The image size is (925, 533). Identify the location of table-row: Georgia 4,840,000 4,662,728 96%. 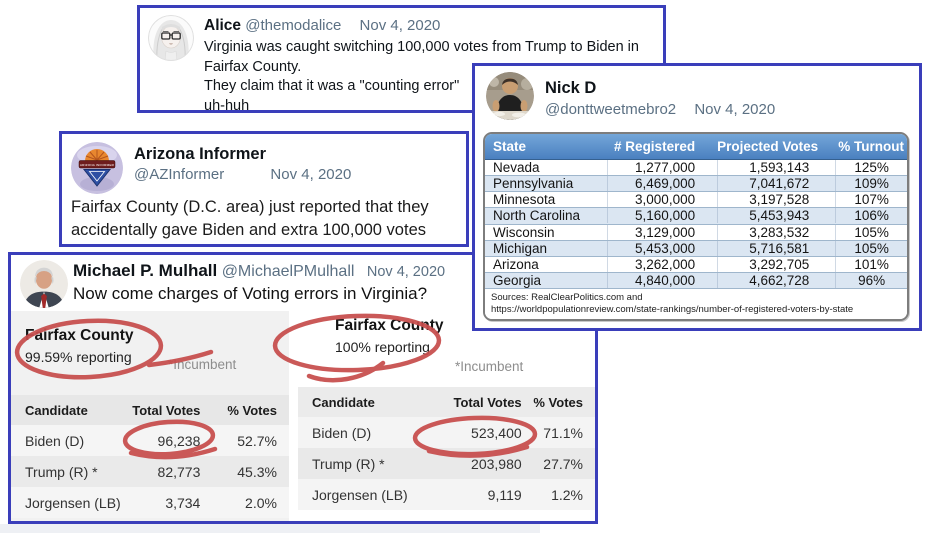
(696, 280).